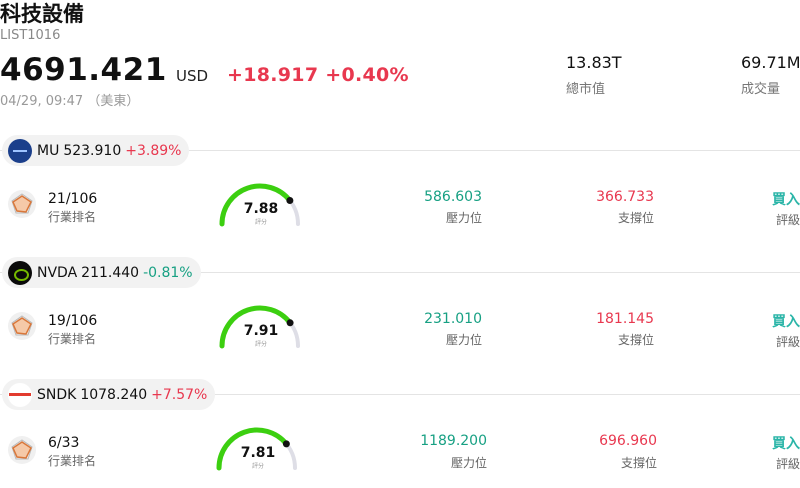  I want to click on index-price: 4691.421, so click(83, 70).